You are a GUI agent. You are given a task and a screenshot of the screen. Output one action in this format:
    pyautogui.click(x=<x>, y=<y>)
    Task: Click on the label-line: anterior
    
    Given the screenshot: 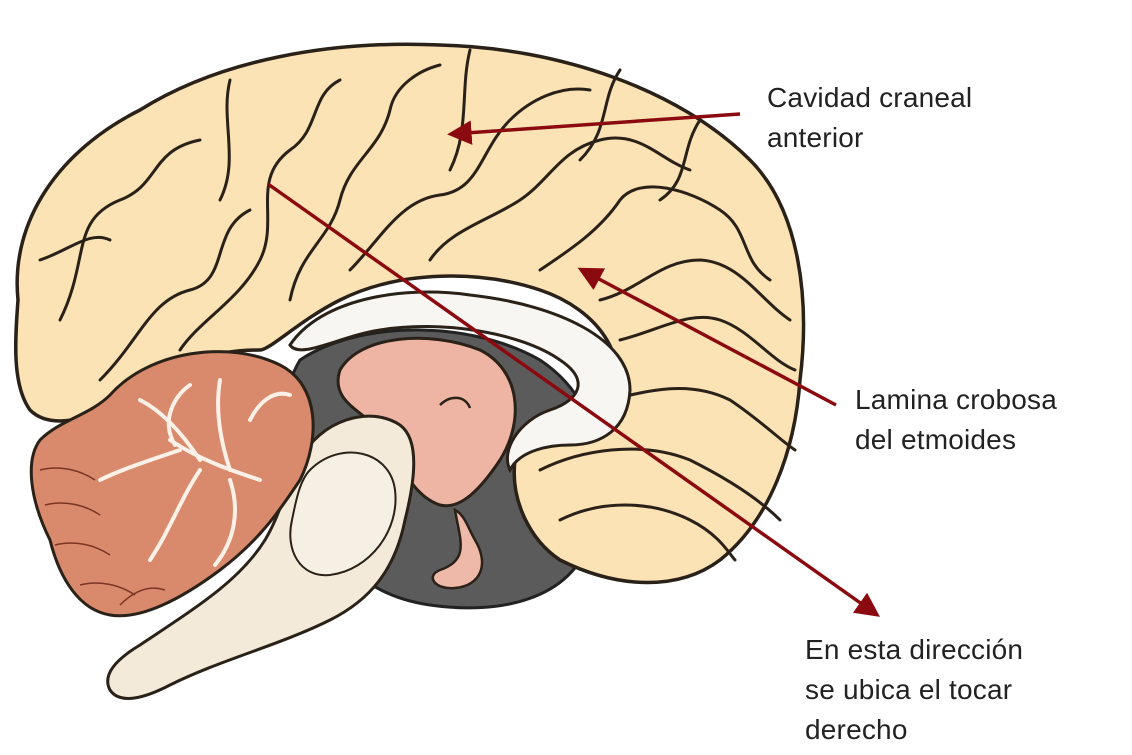 What is the action you would take?
    pyautogui.click(x=815, y=137)
    